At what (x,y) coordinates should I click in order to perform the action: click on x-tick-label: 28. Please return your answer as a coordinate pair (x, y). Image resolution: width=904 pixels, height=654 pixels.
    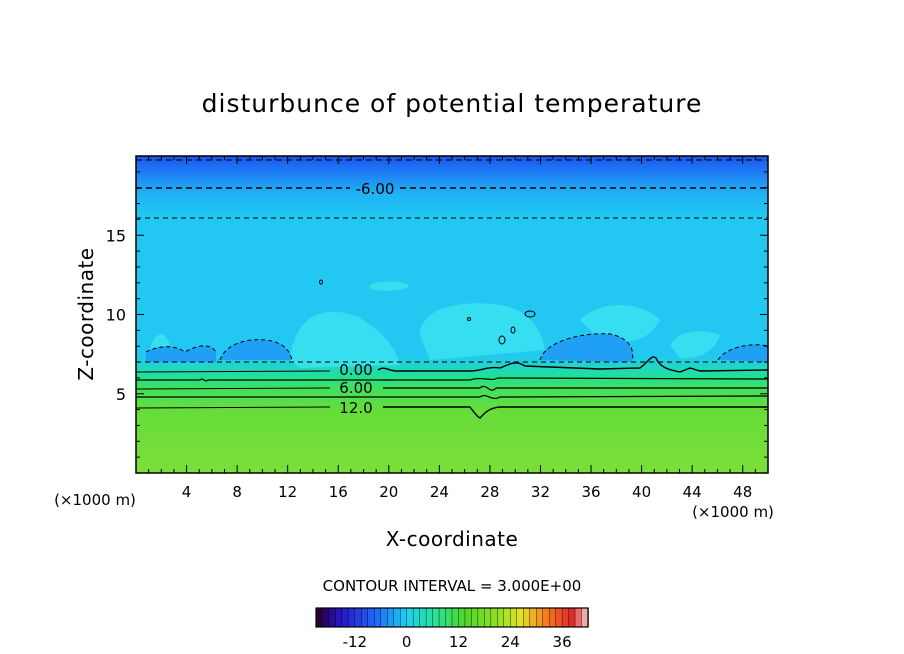
    Looking at the image, I should click on (489, 492).